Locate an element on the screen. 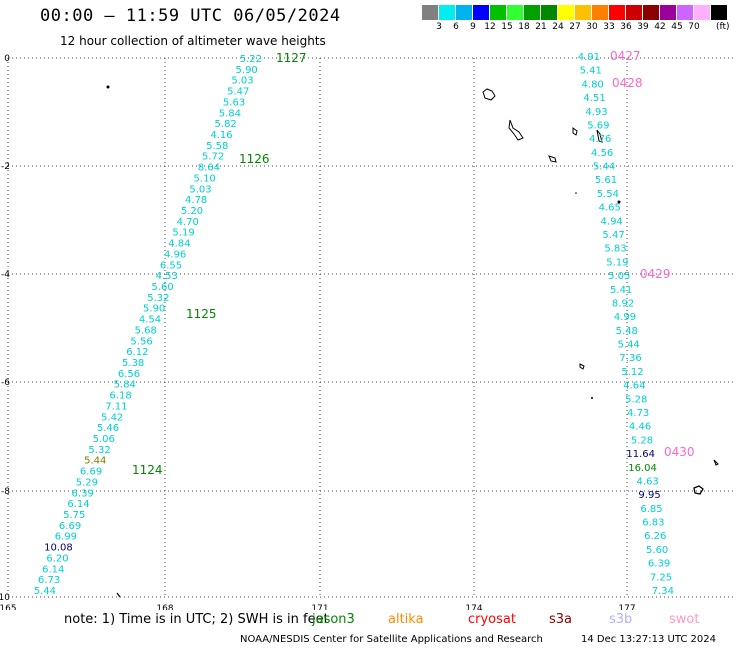  wave-height-label: 5.38 is located at coordinates (133, 363).